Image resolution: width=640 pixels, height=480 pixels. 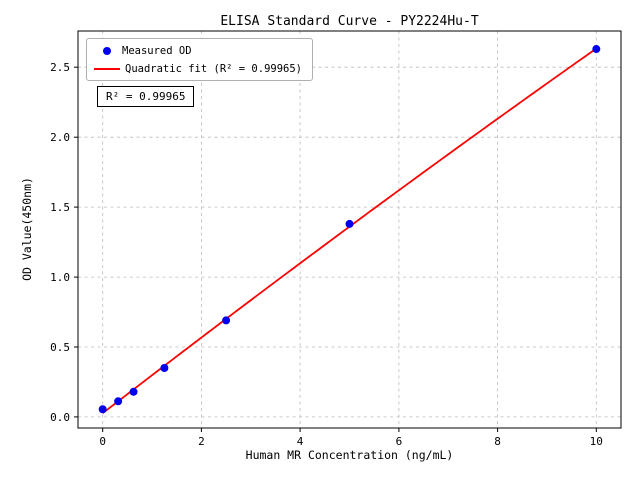 What do you see at coordinates (157, 50) in the screenshot?
I see `legend-label-measured-od: Measured OD` at bounding box center [157, 50].